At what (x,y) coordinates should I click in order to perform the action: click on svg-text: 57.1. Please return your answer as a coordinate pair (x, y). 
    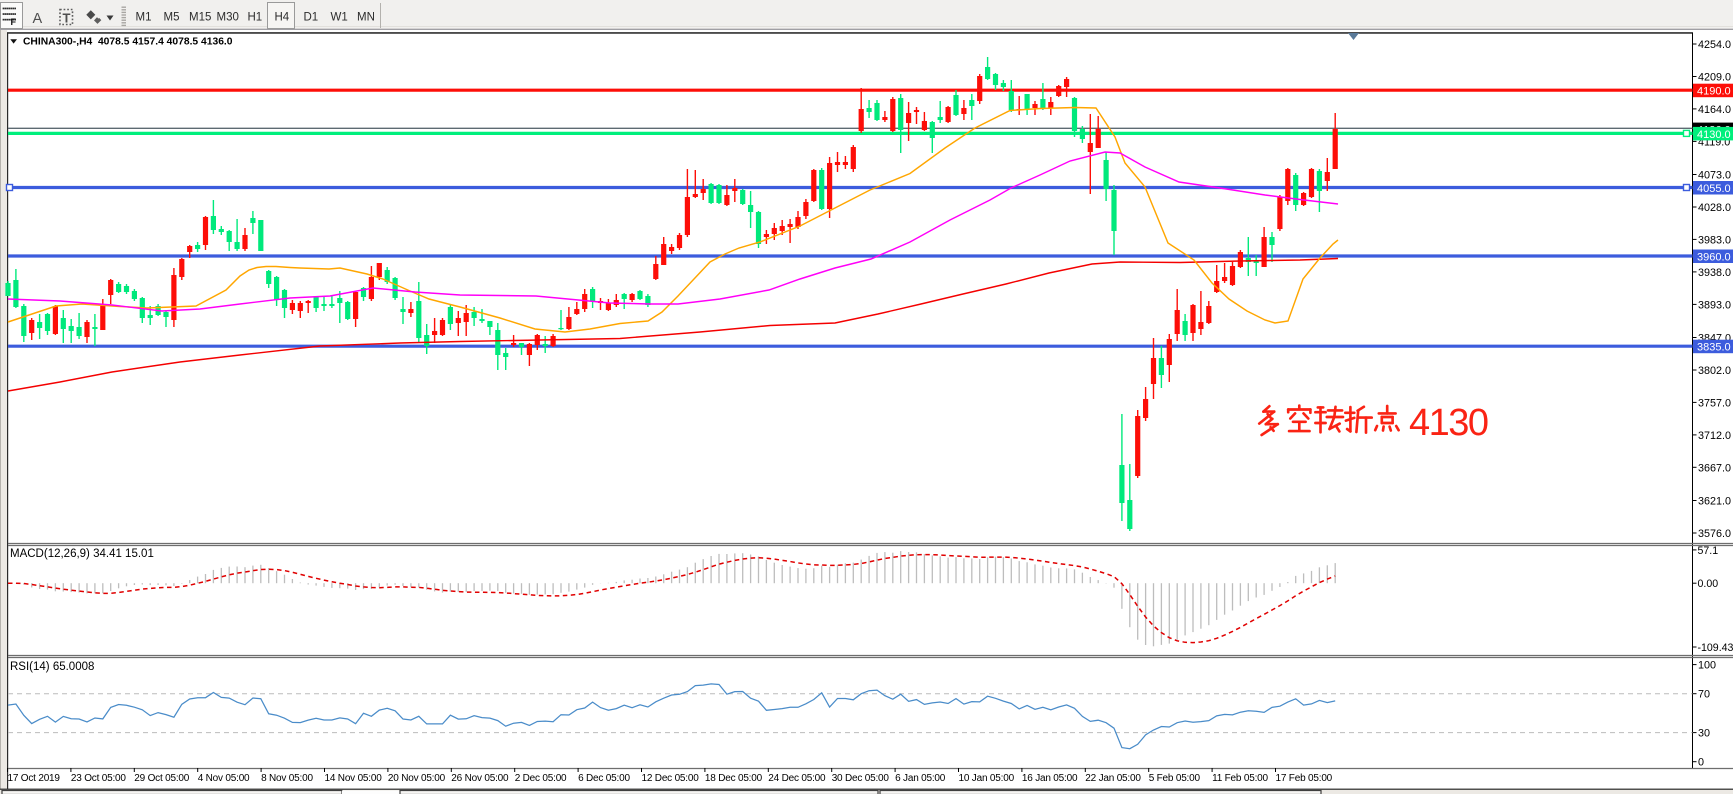
    Looking at the image, I should click on (1708, 551).